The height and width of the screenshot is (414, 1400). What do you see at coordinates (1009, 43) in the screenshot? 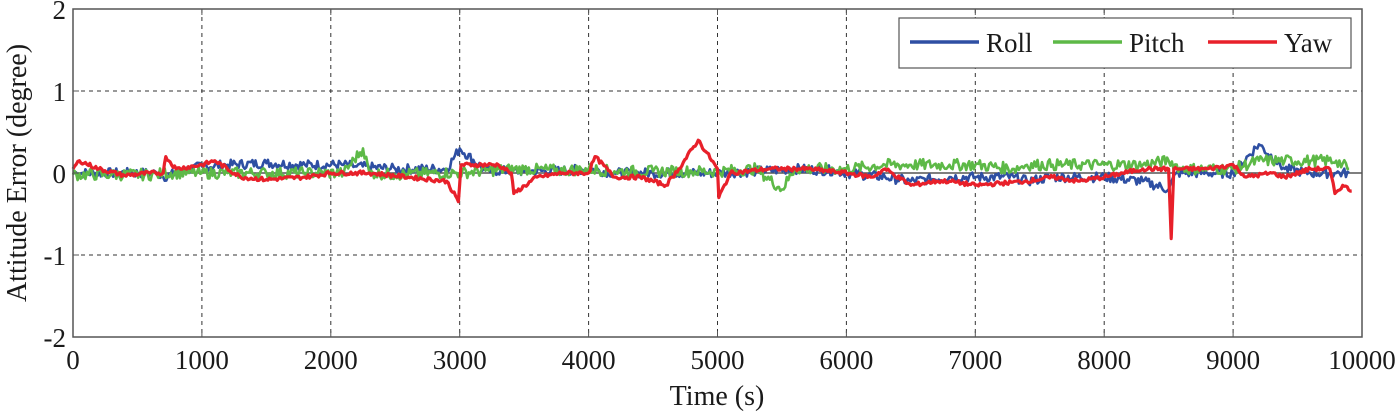
I see `legend-label-roll: Roll` at bounding box center [1009, 43].